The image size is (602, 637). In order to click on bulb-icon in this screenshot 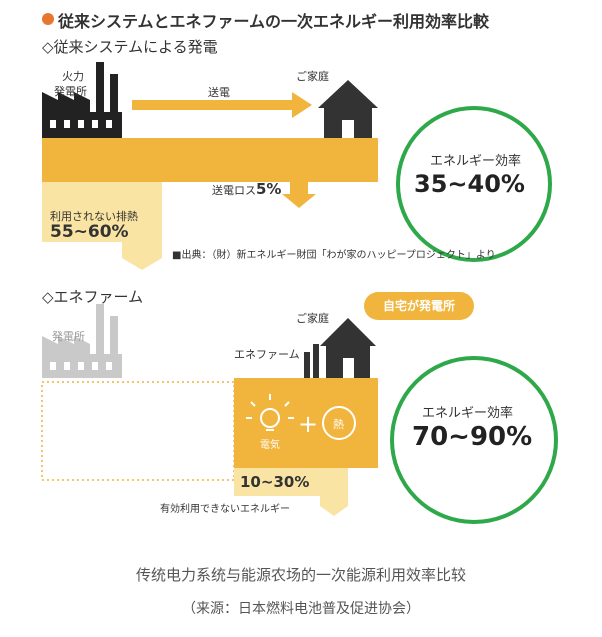, I will do `click(270, 412)`.